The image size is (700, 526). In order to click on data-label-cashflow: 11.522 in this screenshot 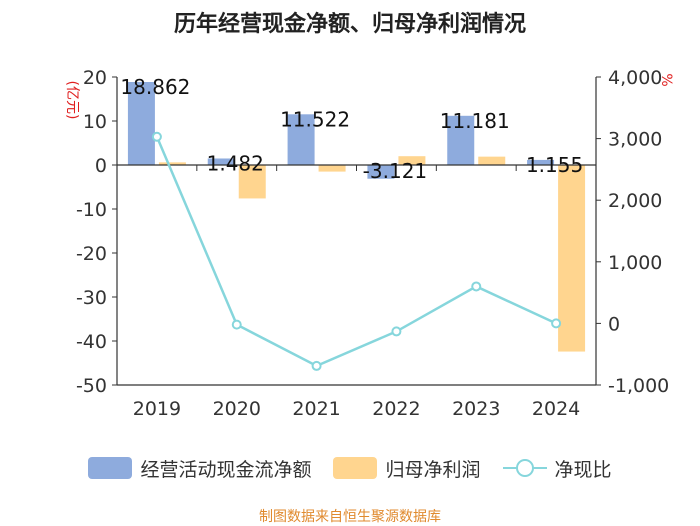, I will do `click(315, 119)`.